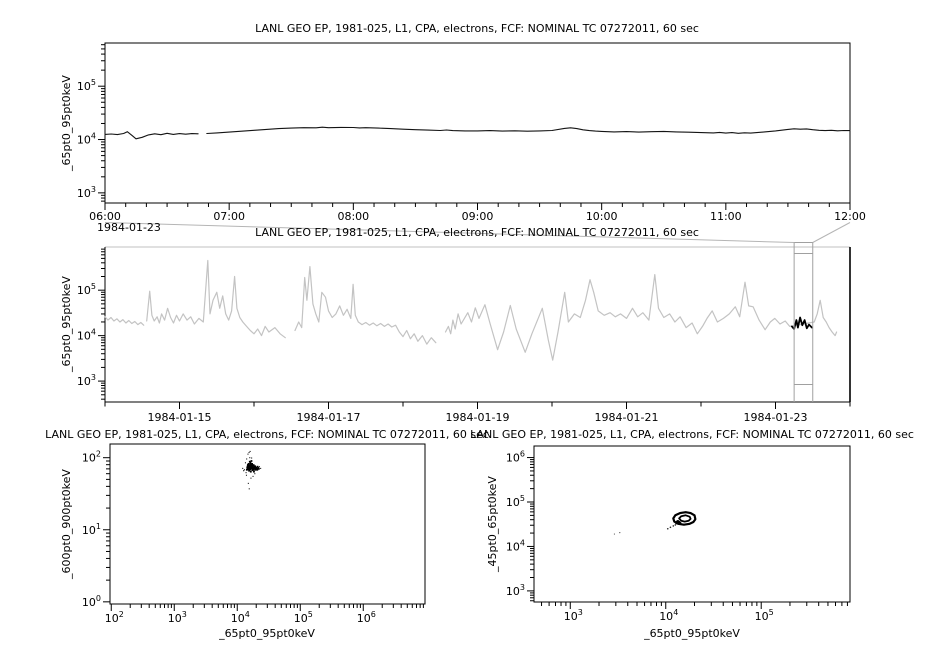 Image resolution: width=926 pixels, height=647 pixels. I want to click on context-highlight-series, so click(802, 323).